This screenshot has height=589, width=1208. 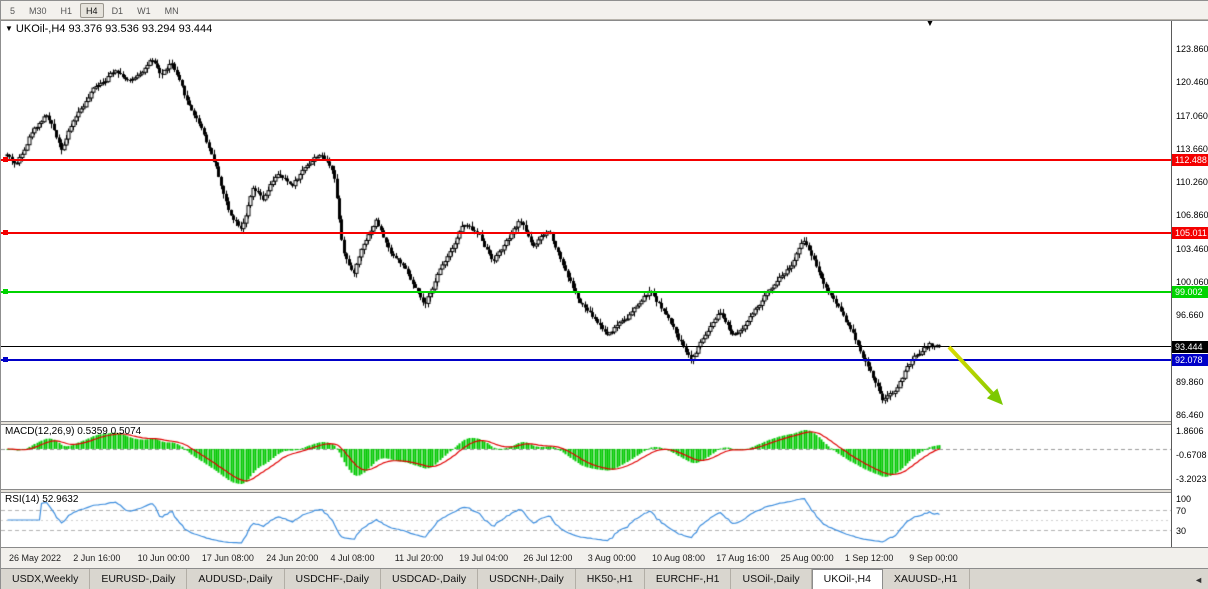 I want to click on chart-title: ▼ UKOil-,H4 93.376 93.536 93.294 93.444, so click(x=108, y=29).